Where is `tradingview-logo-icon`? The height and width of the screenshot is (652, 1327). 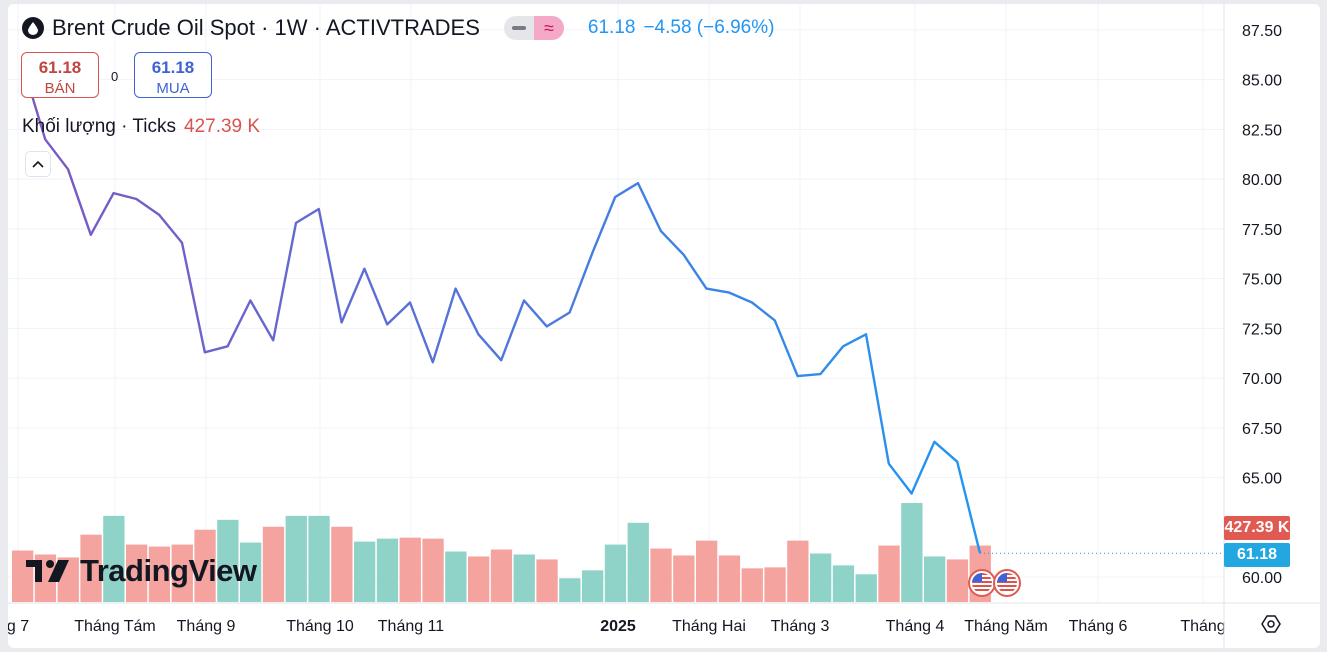 tradingview-logo-icon is located at coordinates (47, 571).